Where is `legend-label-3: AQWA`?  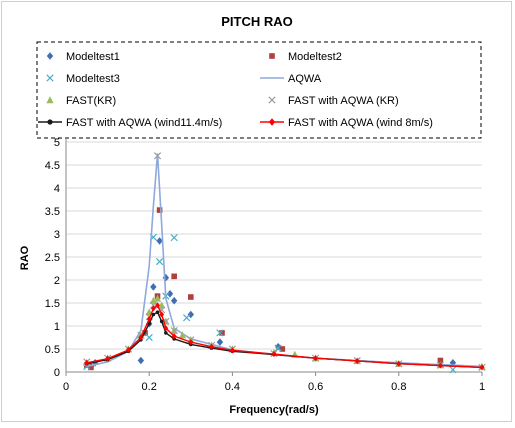
legend-label-3: AQWA is located at coordinates (305, 79).